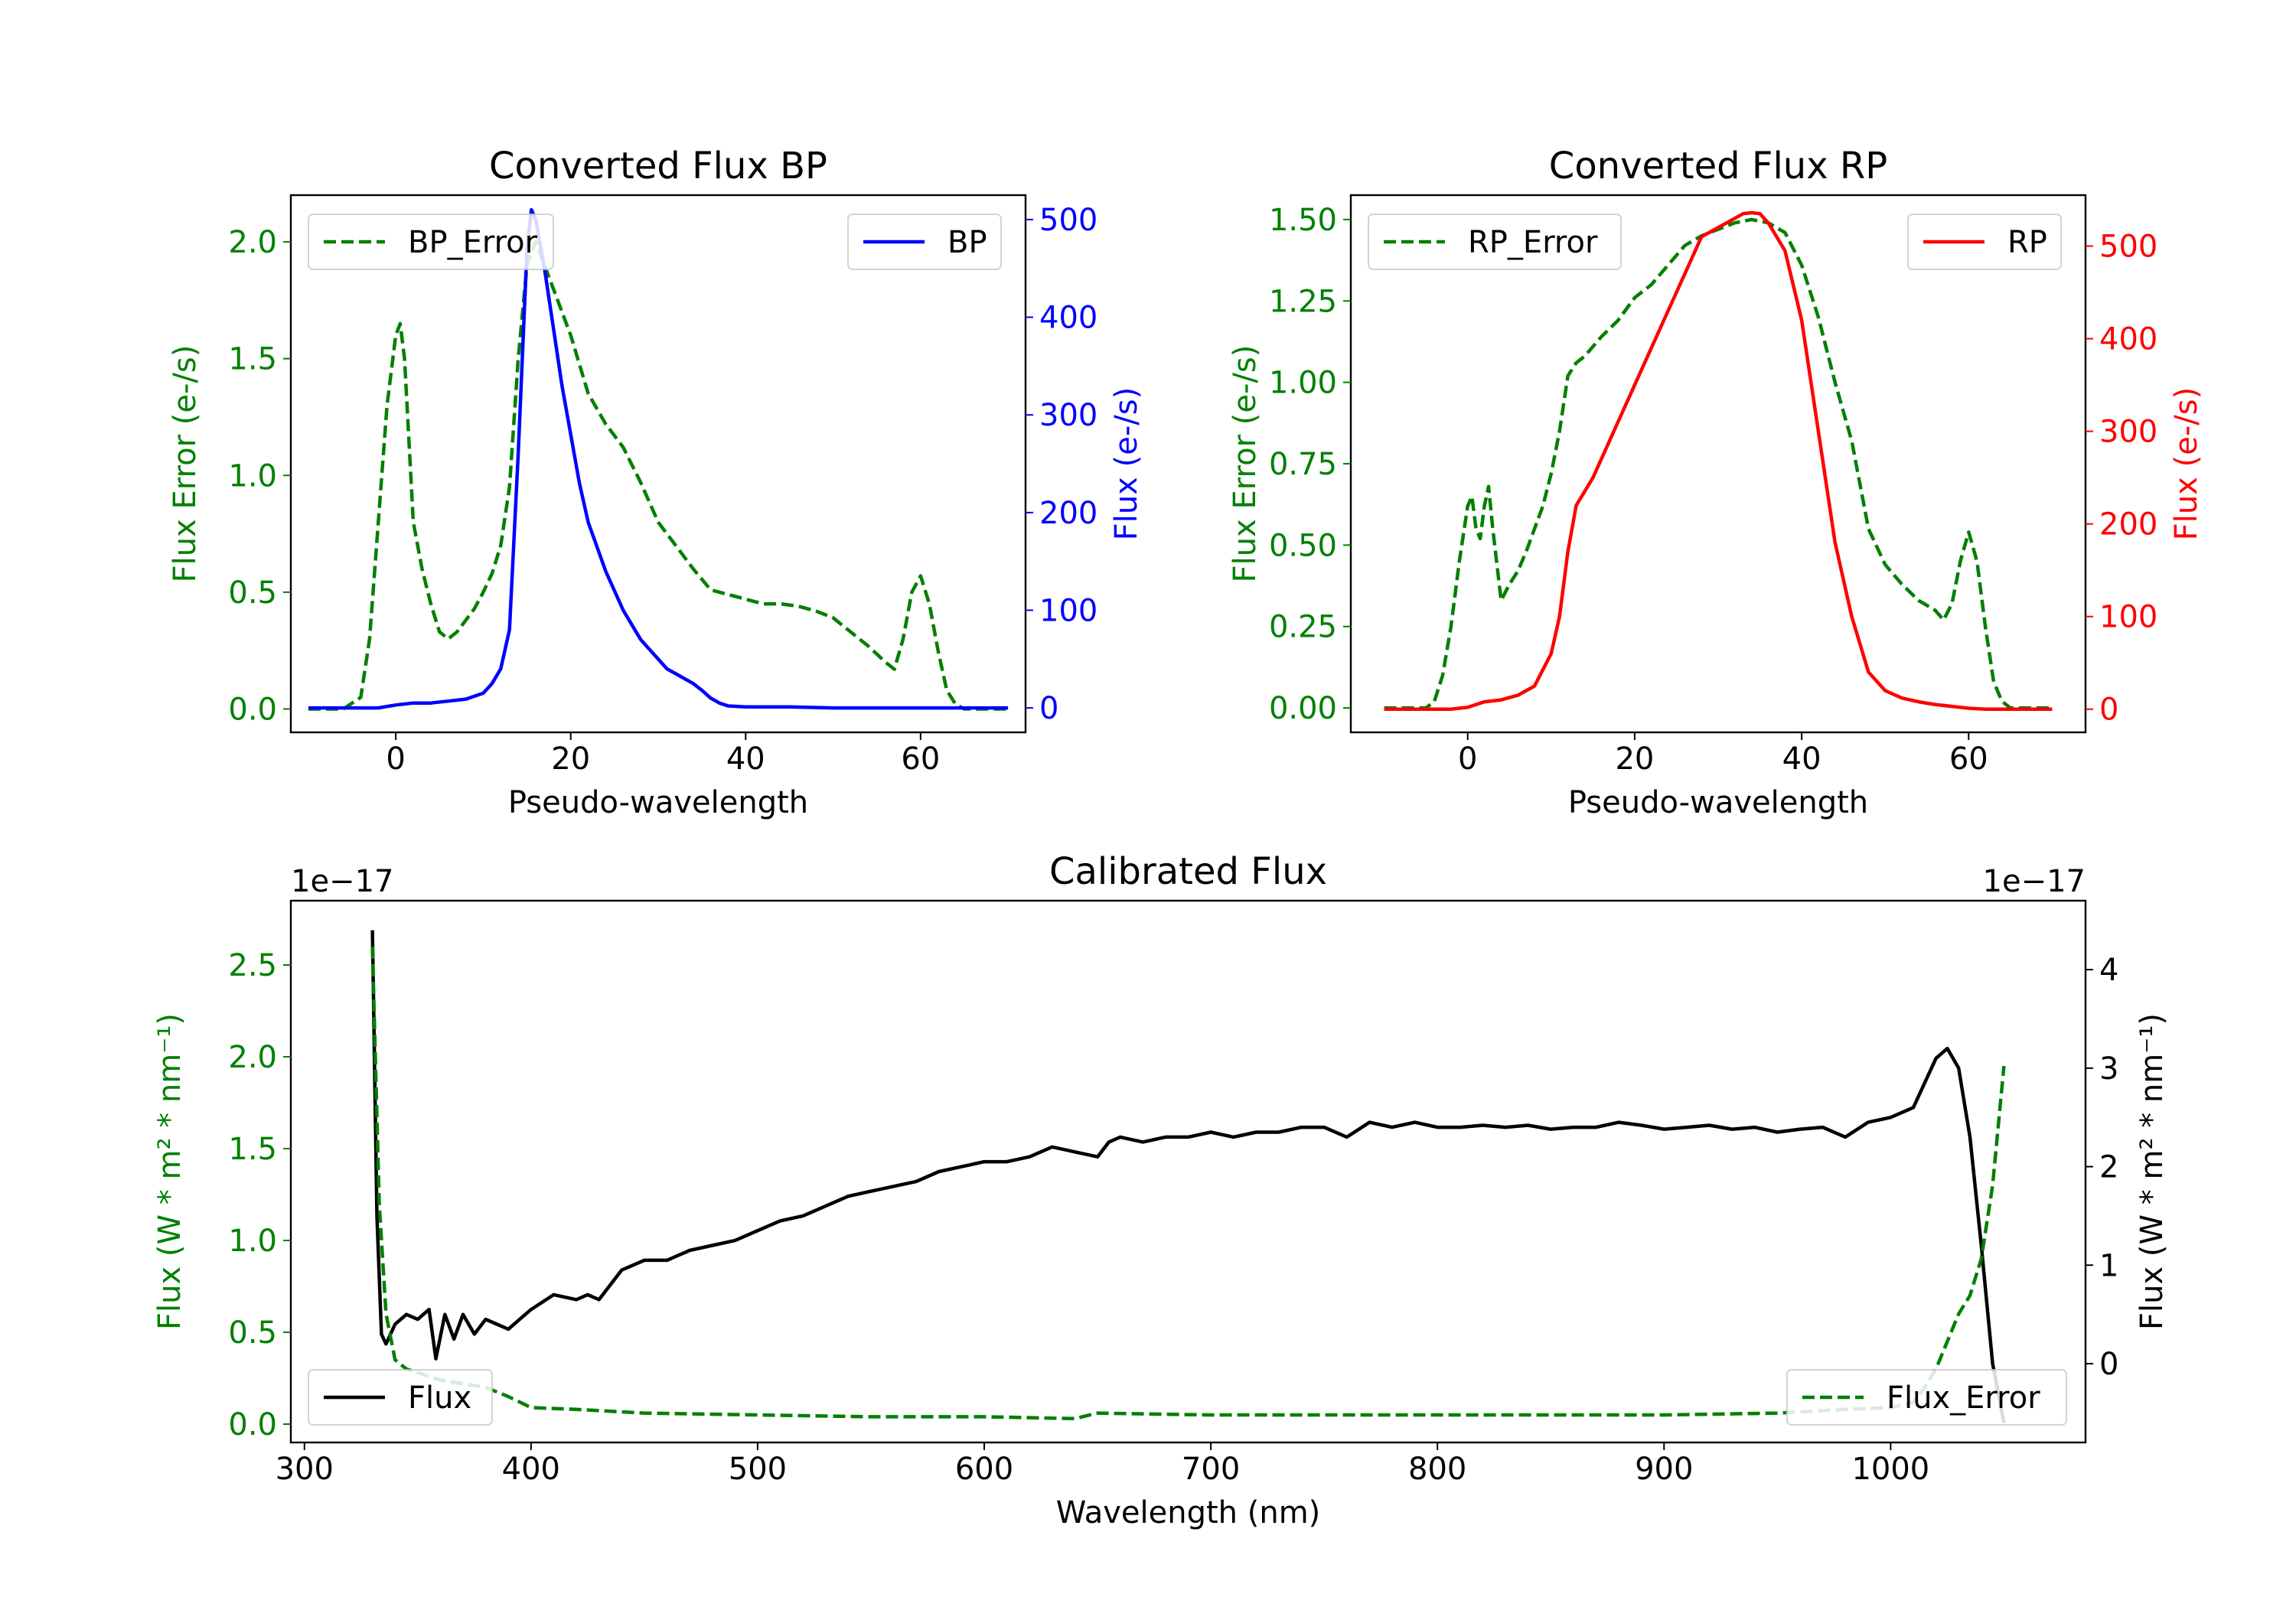 The width and height of the screenshot is (2296, 1607). What do you see at coordinates (658, 476) in the screenshot?
I see `series-line-bp-error` at bounding box center [658, 476].